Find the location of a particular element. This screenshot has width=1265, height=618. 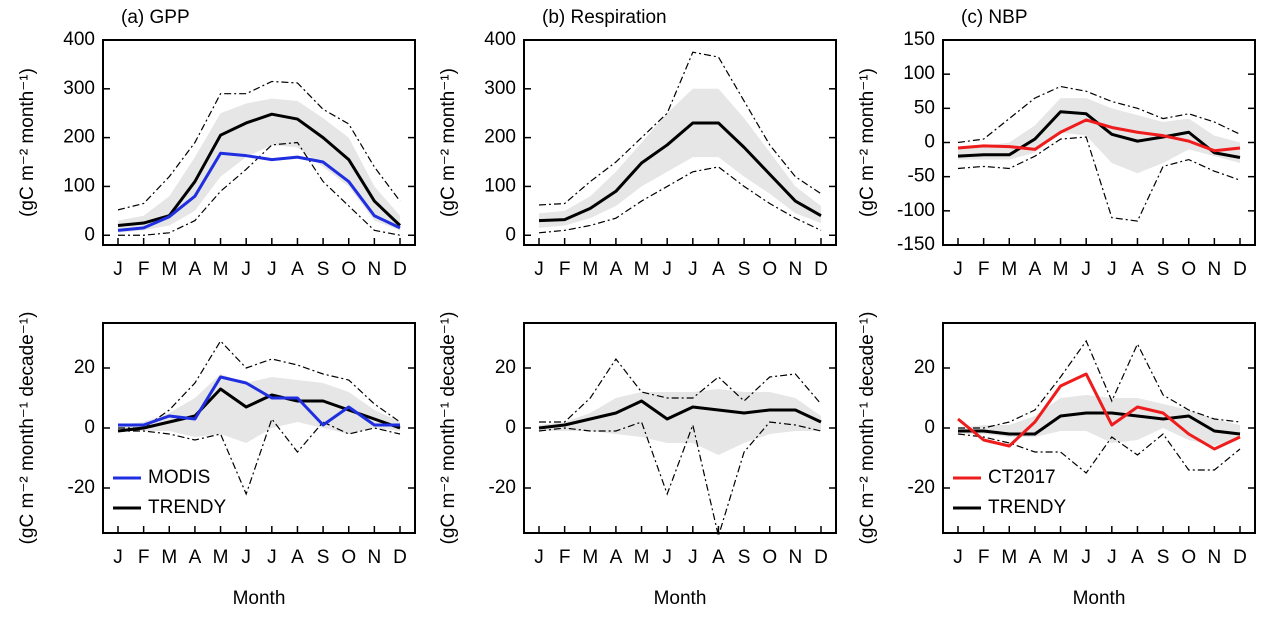

y-tick-label: 150 is located at coordinates (919, 39).